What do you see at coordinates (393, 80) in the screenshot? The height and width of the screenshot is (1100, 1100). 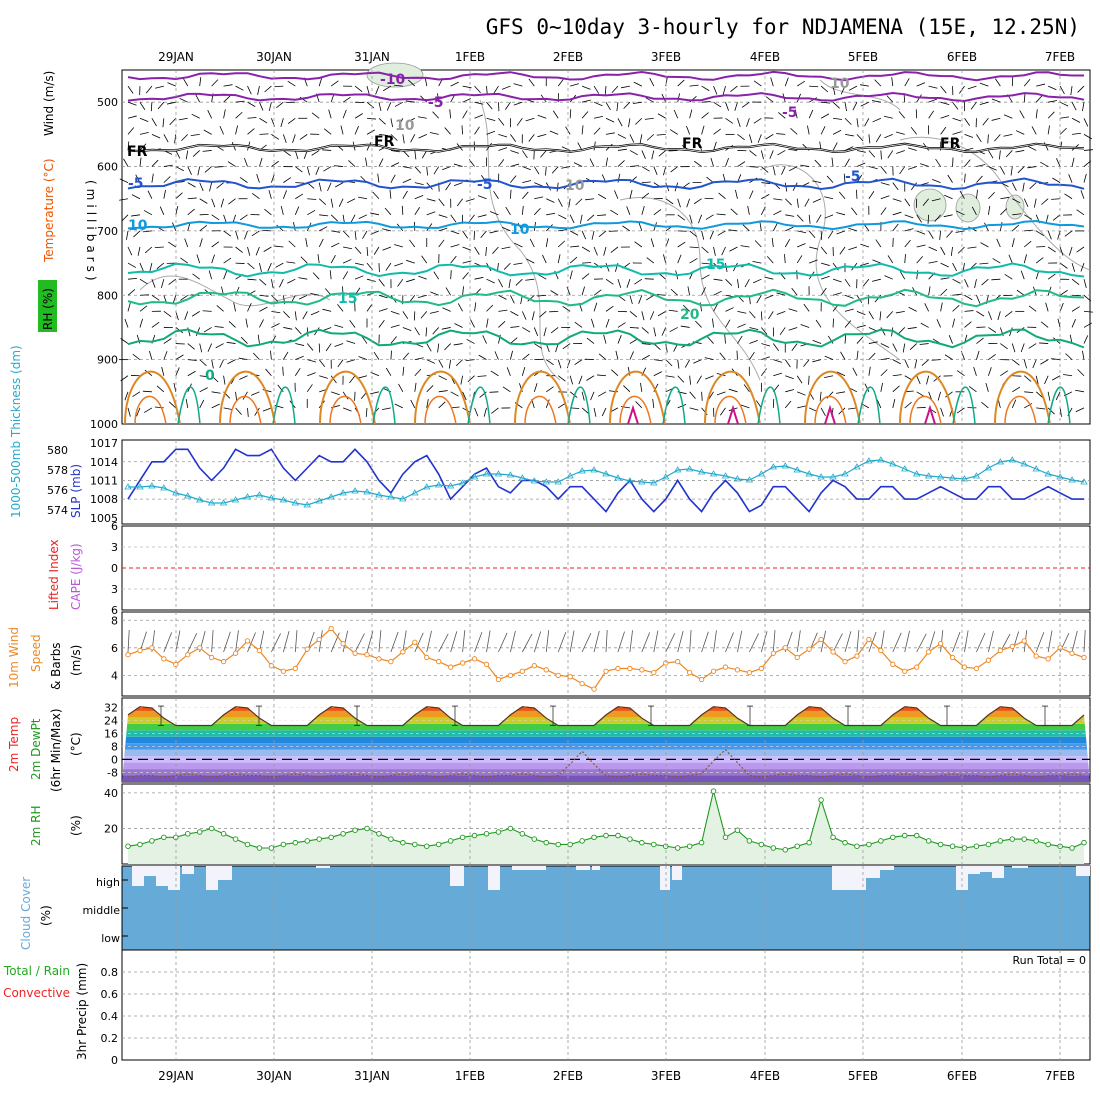 I see `contour-label: -10` at bounding box center [393, 80].